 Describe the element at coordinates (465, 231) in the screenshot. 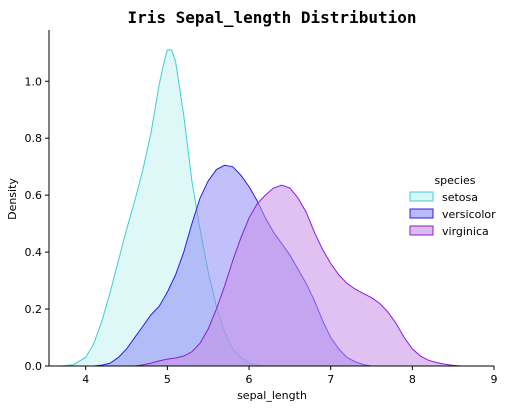

I see `legend-label-virginica: virginica` at that location.